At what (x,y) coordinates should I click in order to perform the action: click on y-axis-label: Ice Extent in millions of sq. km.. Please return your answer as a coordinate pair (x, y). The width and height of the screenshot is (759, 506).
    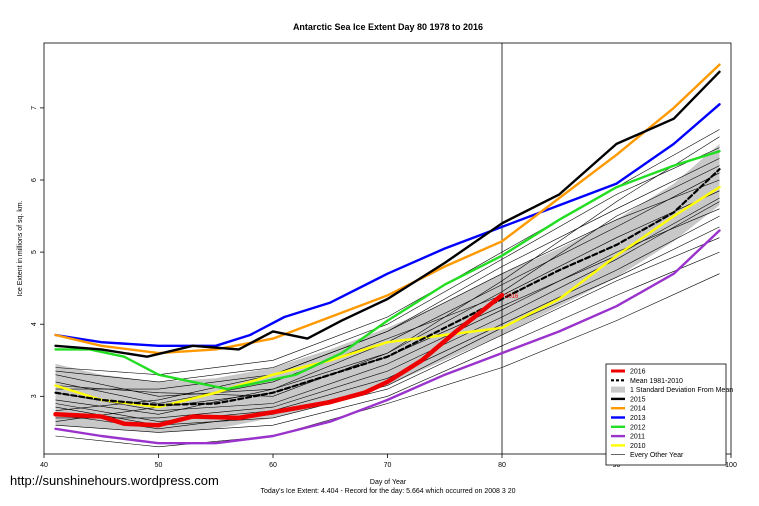
    Looking at the image, I should click on (20, 248).